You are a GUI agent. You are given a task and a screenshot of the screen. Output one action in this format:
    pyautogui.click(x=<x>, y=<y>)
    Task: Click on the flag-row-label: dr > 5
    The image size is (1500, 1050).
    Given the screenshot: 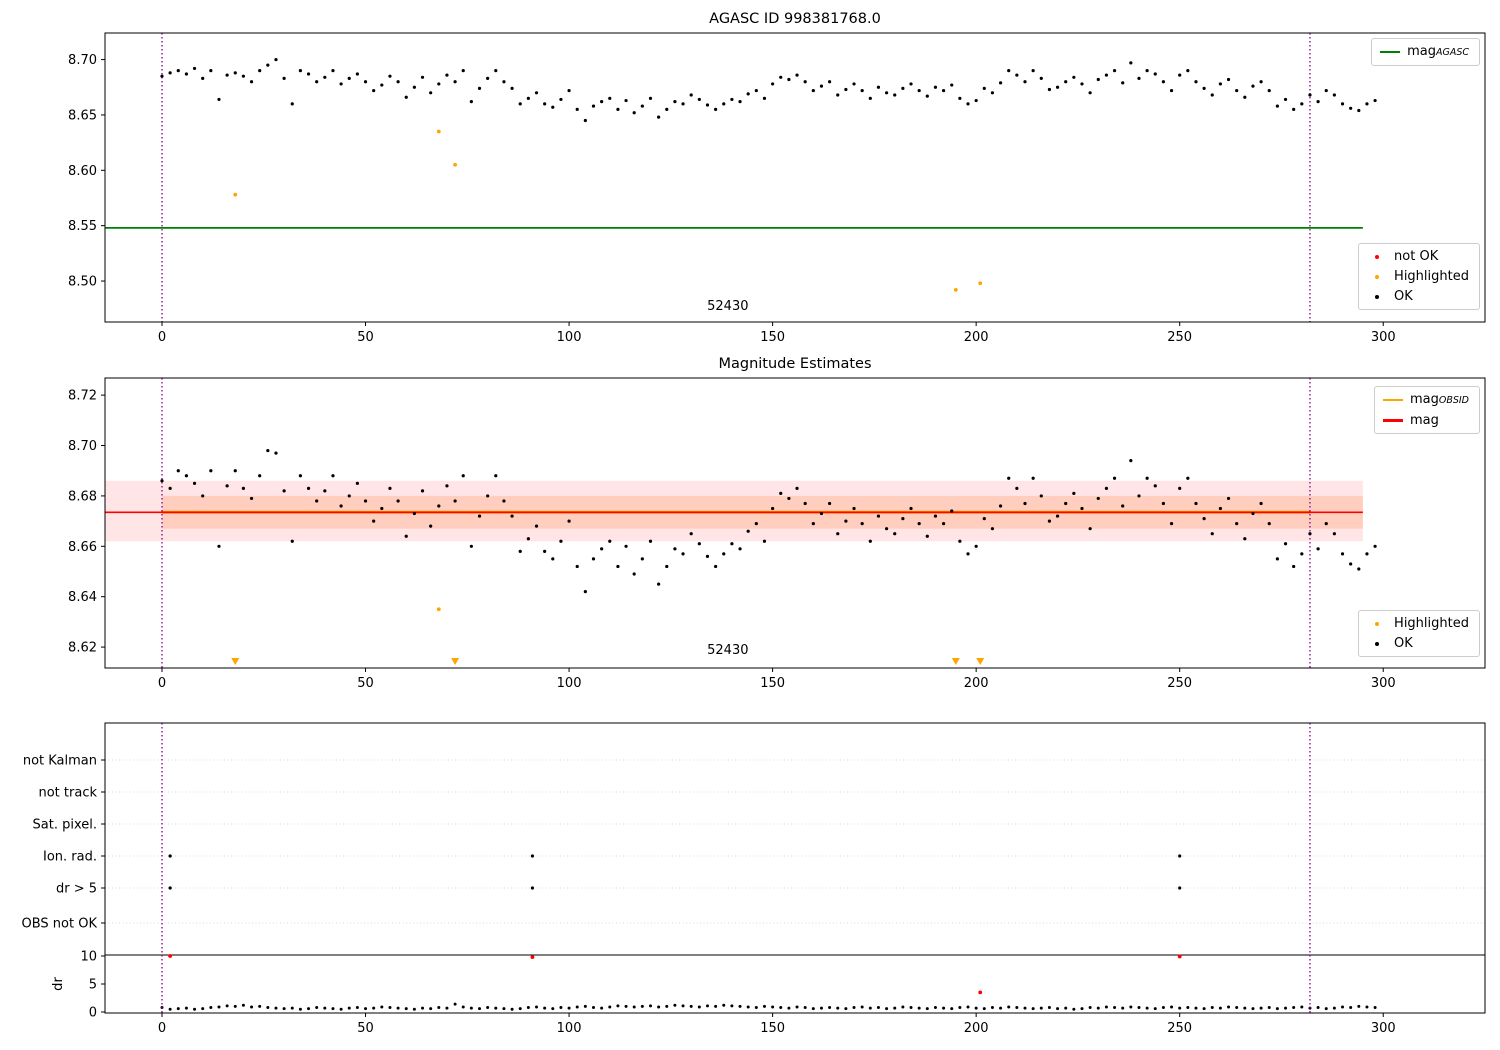 What is the action you would take?
    pyautogui.click(x=76, y=889)
    